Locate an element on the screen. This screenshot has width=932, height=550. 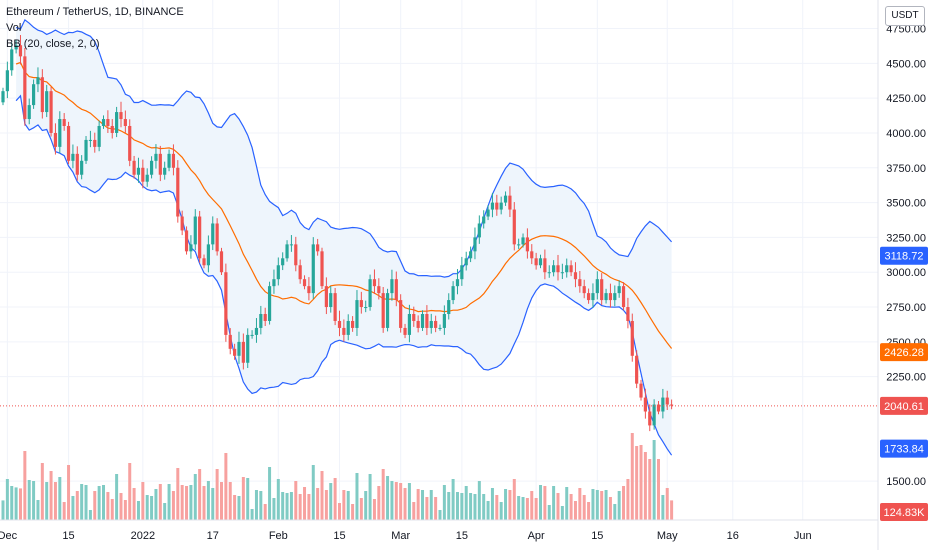
y-tick-label: 4250.00 is located at coordinates (906, 99).